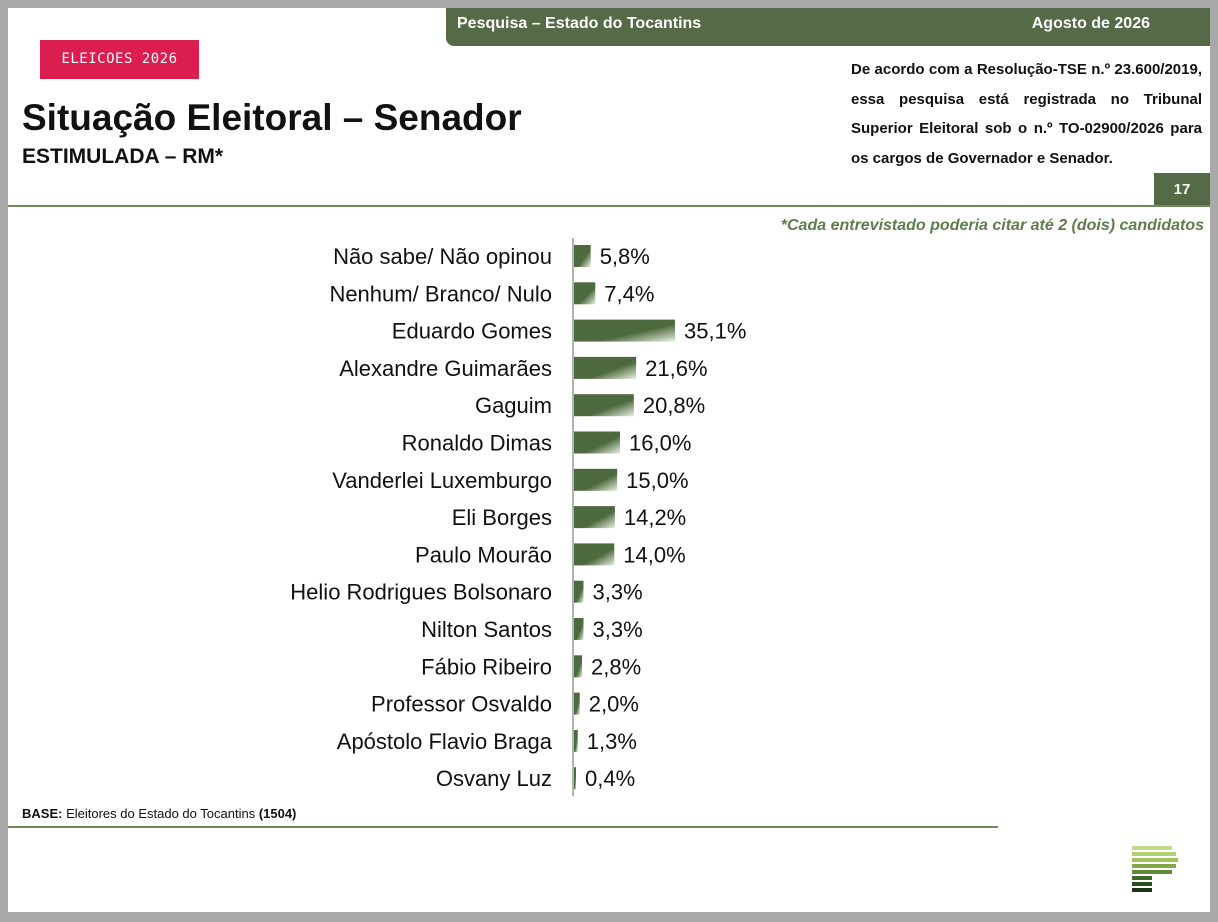  I want to click on value-label: 35,1%, so click(715, 331).